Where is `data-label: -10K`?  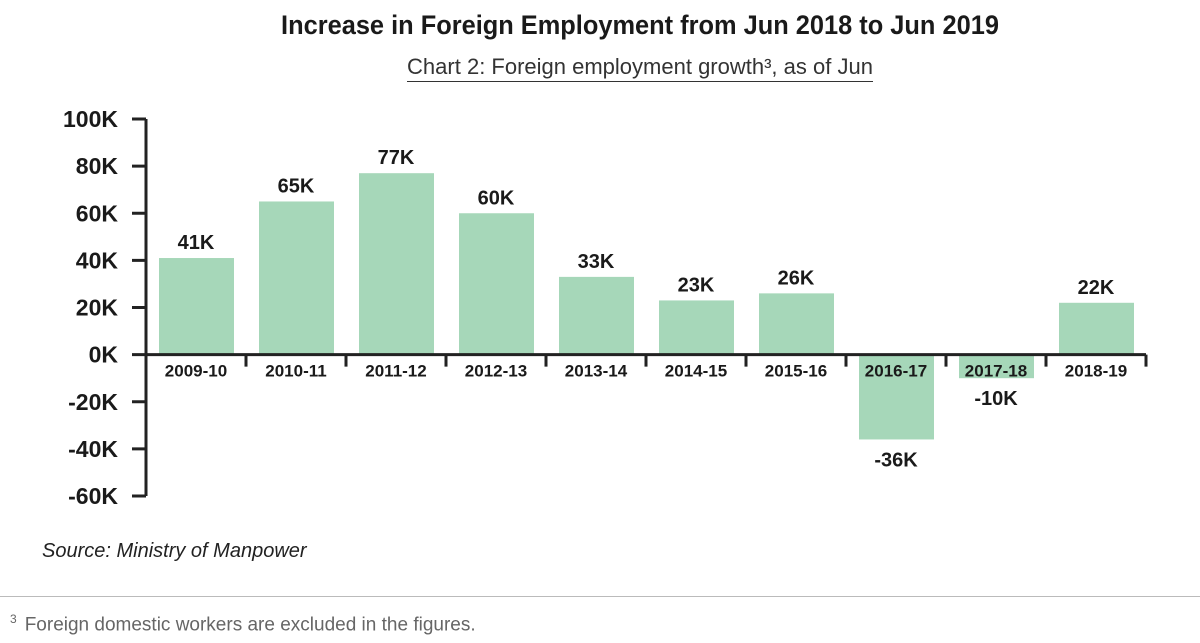
data-label: -10K is located at coordinates (996, 399).